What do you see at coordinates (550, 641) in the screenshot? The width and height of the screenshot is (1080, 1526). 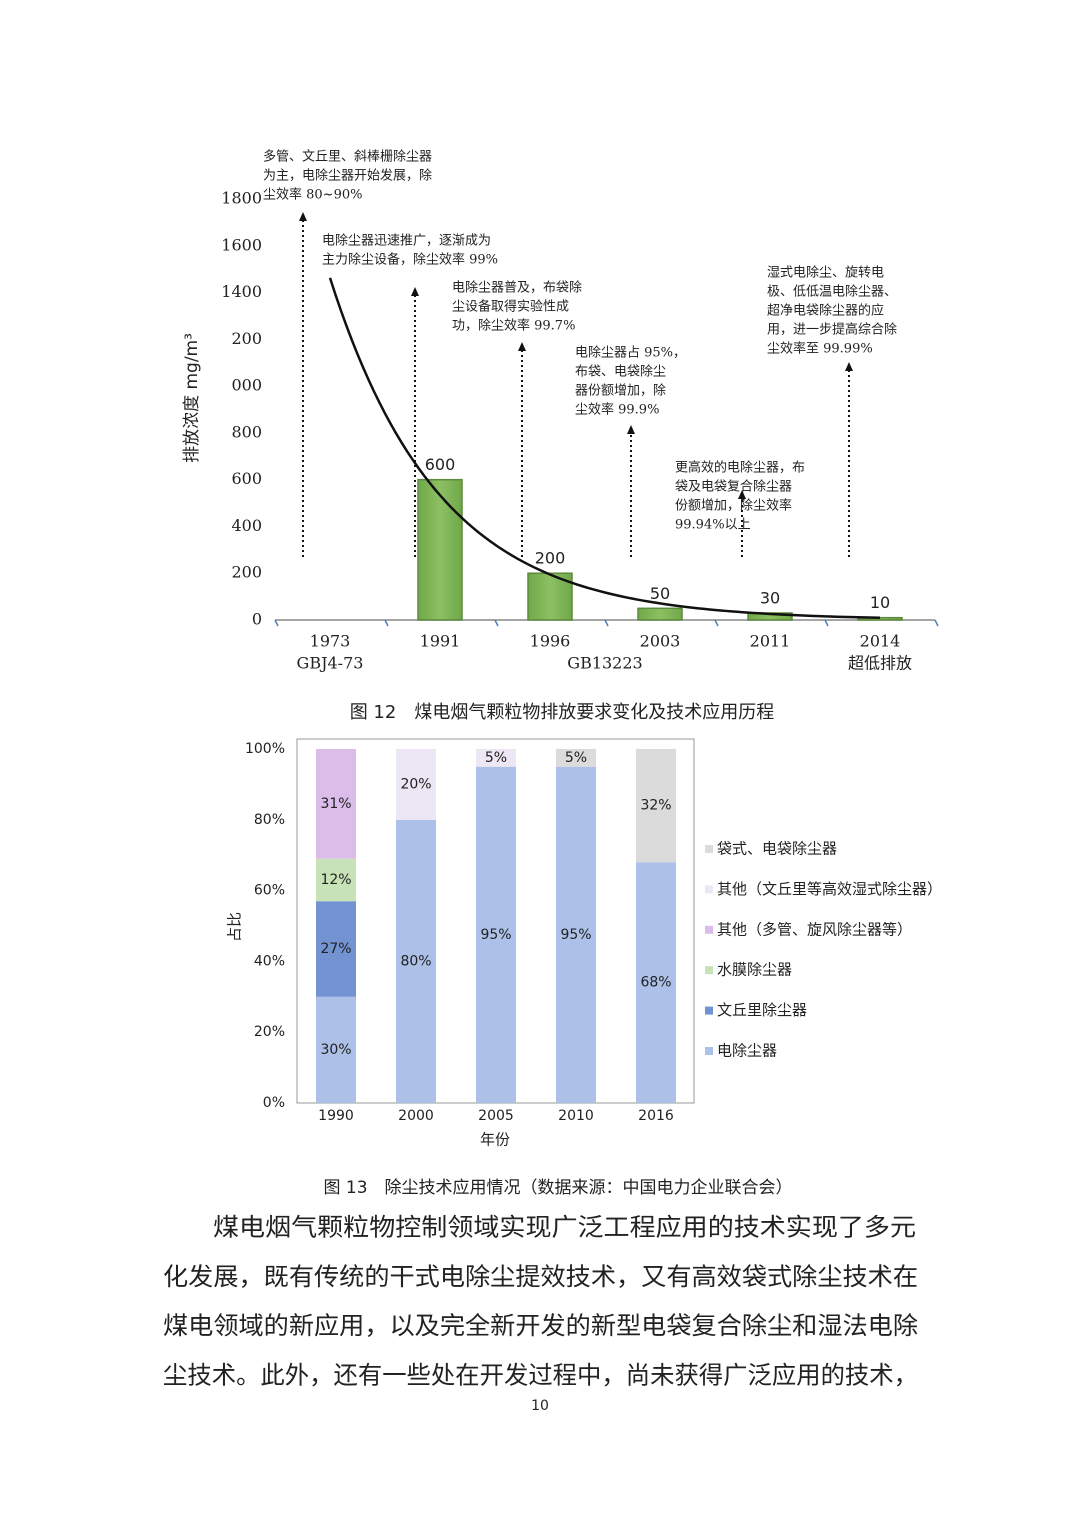 I see `x-tick-label: 1996` at bounding box center [550, 641].